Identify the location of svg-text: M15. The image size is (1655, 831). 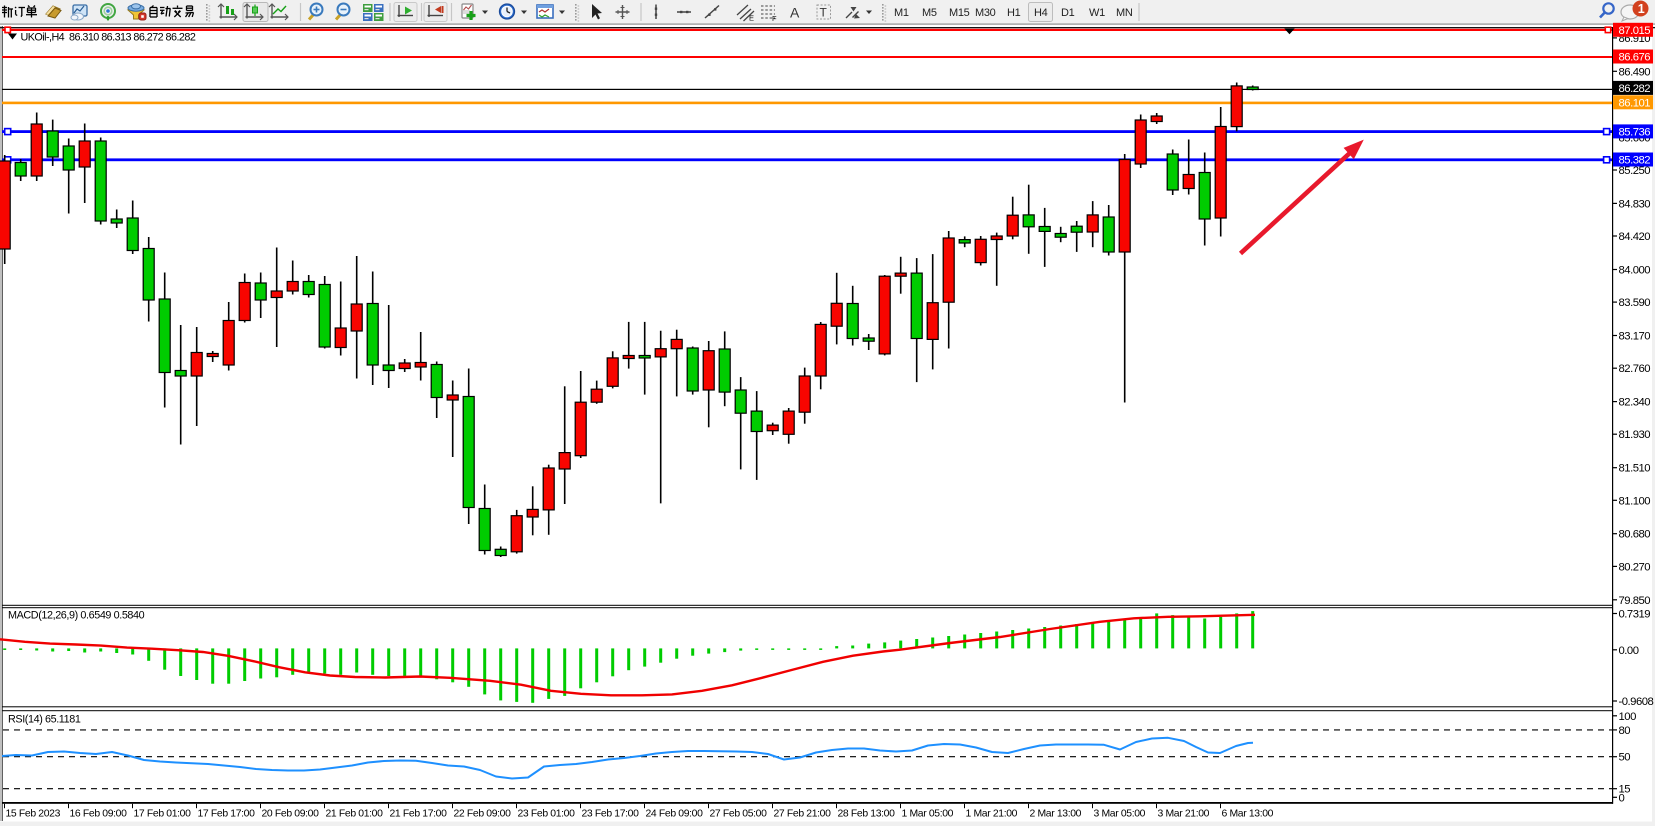
(959, 13).